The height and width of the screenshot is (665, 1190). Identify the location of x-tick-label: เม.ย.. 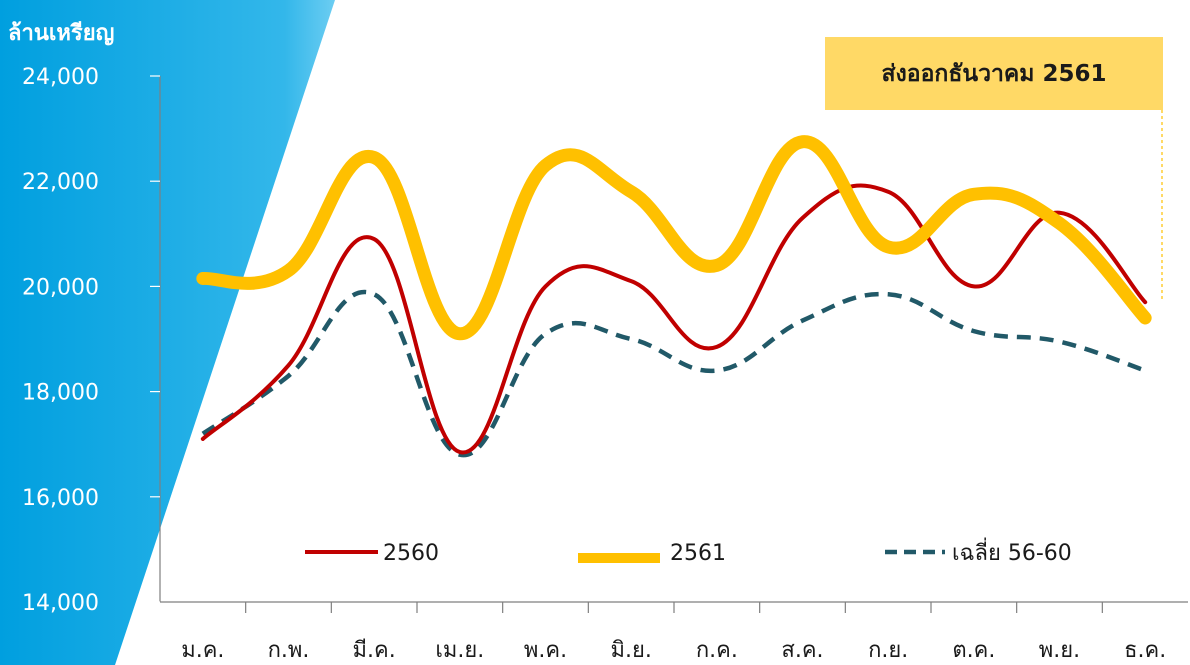
(459, 650).